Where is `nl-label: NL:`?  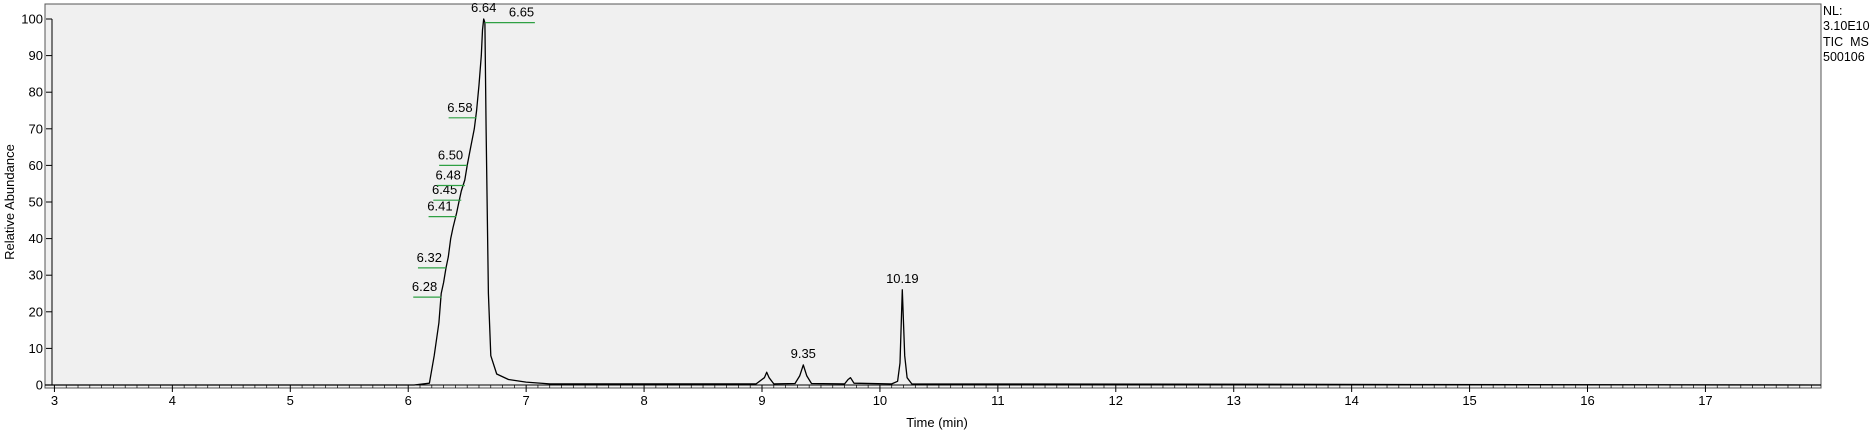
nl-label: NL: is located at coordinates (1832, 11).